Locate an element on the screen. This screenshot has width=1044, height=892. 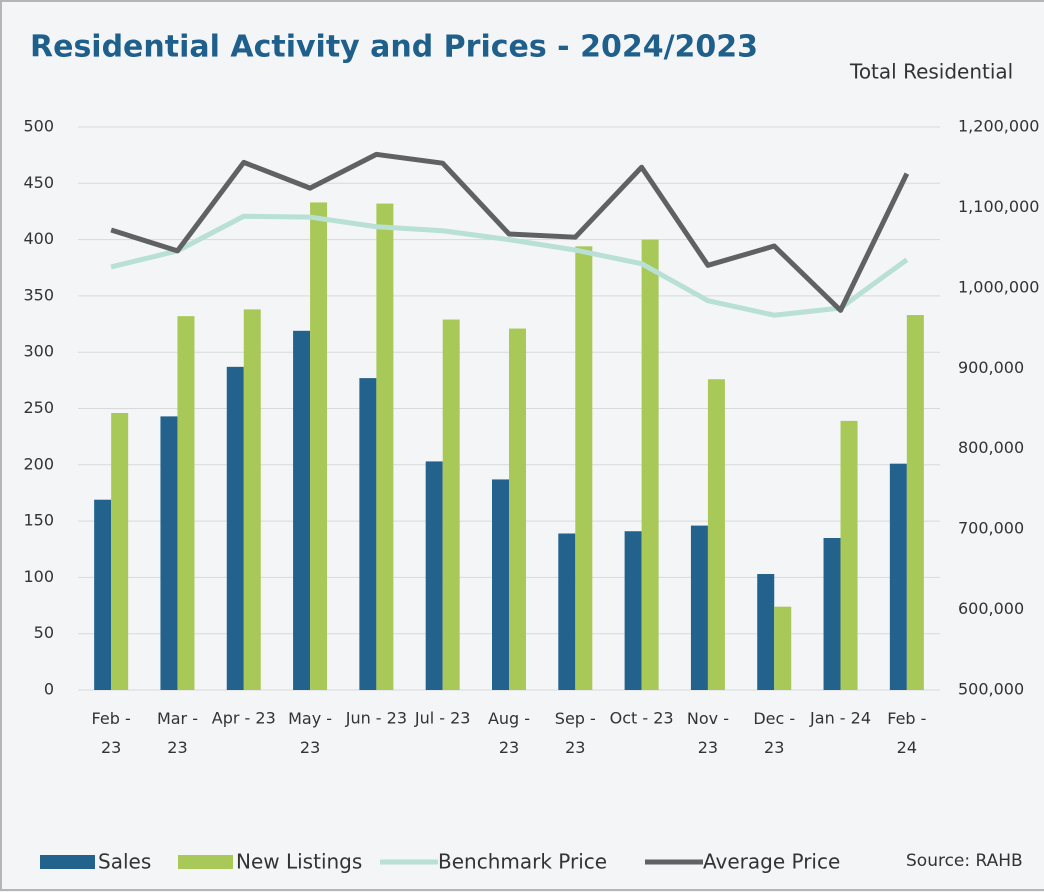
x-tick-label: Sep -23 is located at coordinates (575, 733).